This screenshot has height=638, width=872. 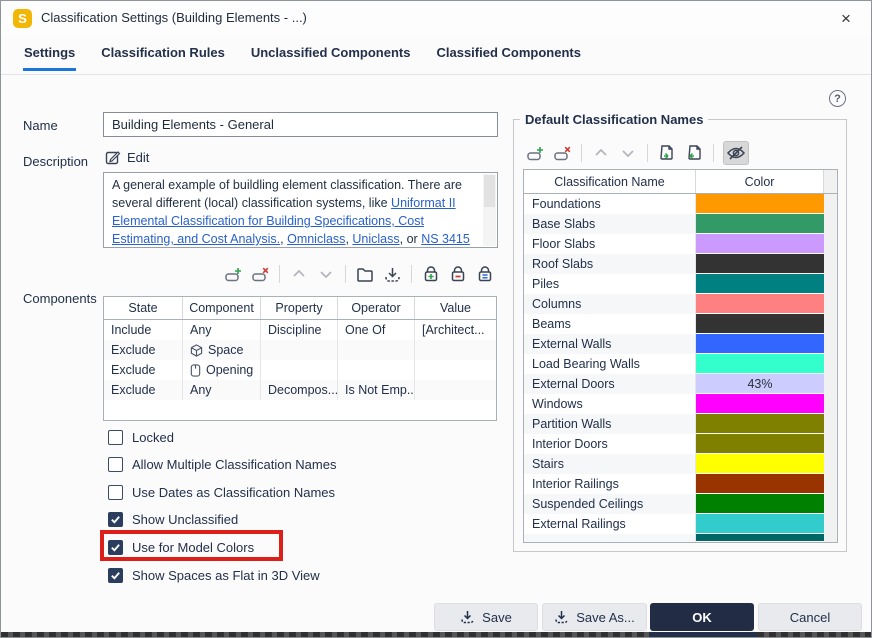 What do you see at coordinates (760, 384) in the screenshot?
I see `color-swatch: 43%` at bounding box center [760, 384].